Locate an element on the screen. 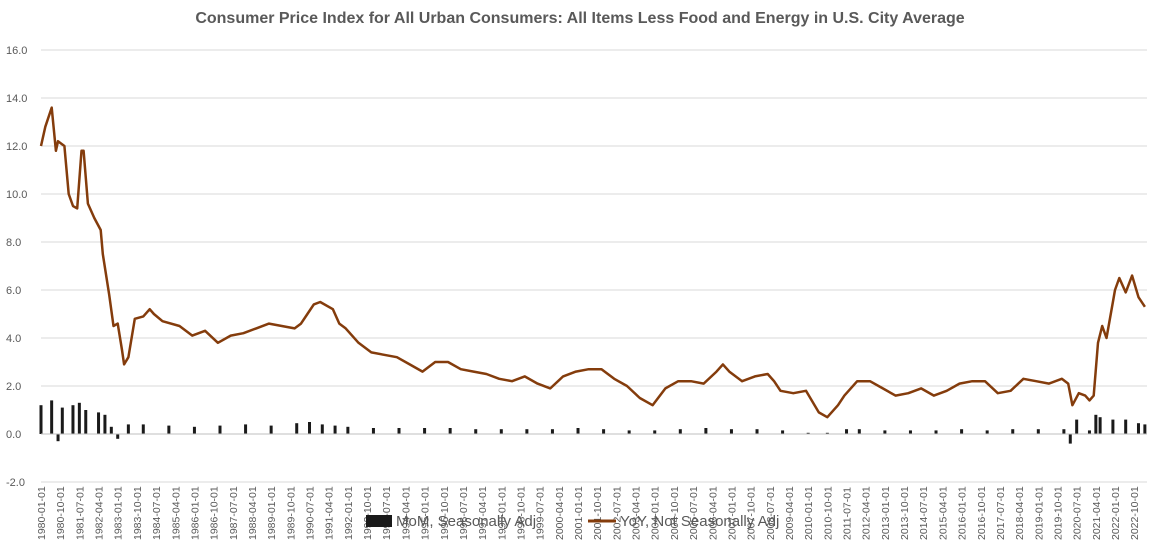 The width and height of the screenshot is (1160, 547). x-tick-label: 2009-04-01 is located at coordinates (790, 513).